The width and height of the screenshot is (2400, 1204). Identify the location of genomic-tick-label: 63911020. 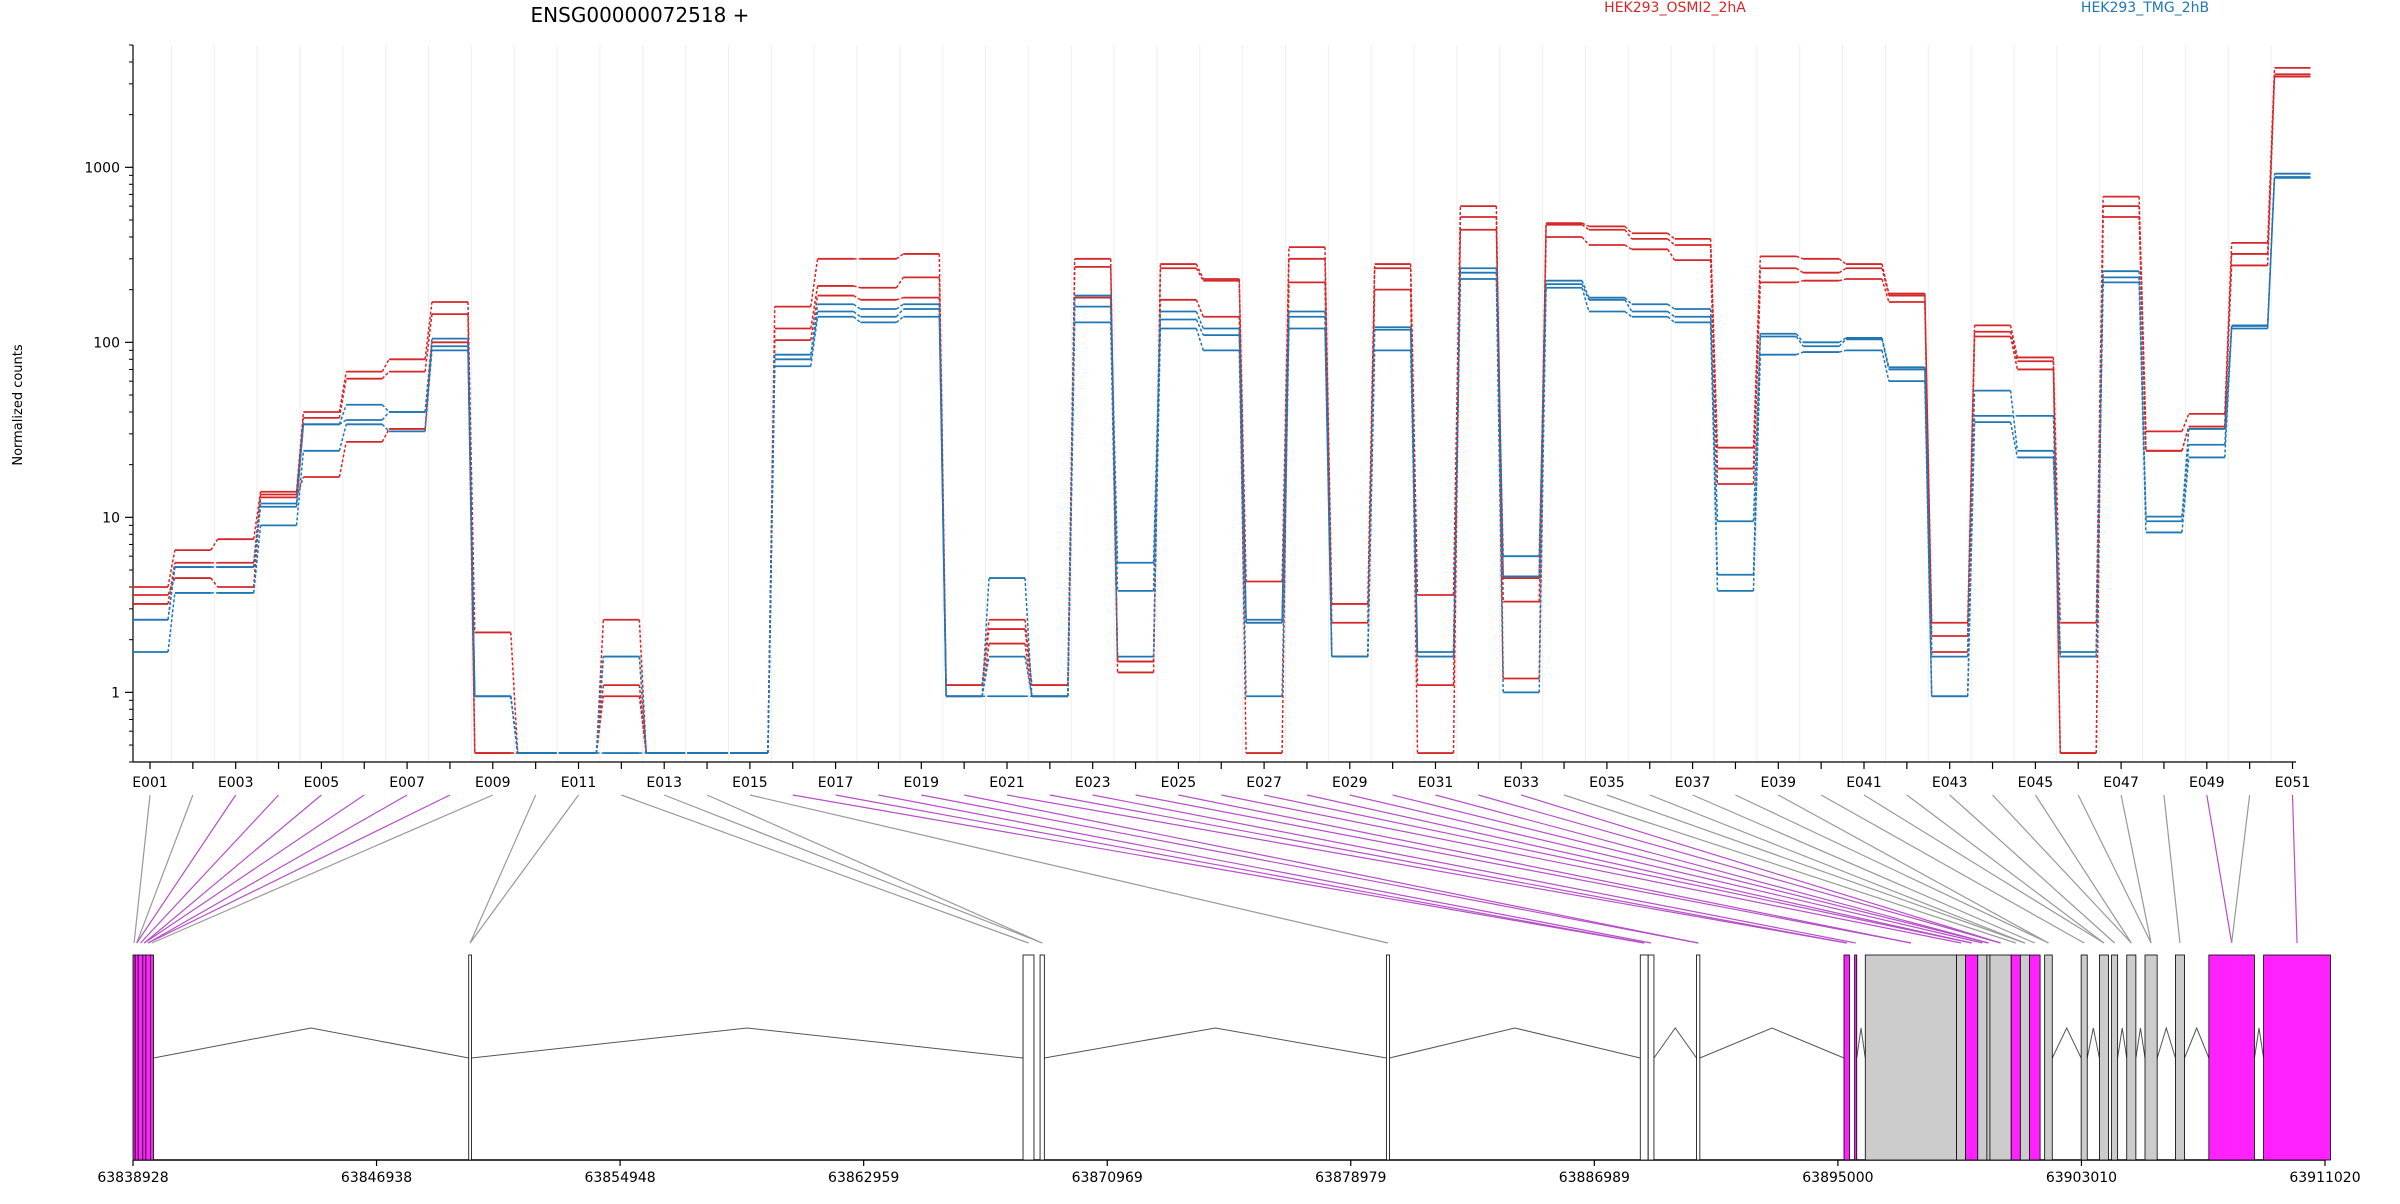
(2324, 1178).